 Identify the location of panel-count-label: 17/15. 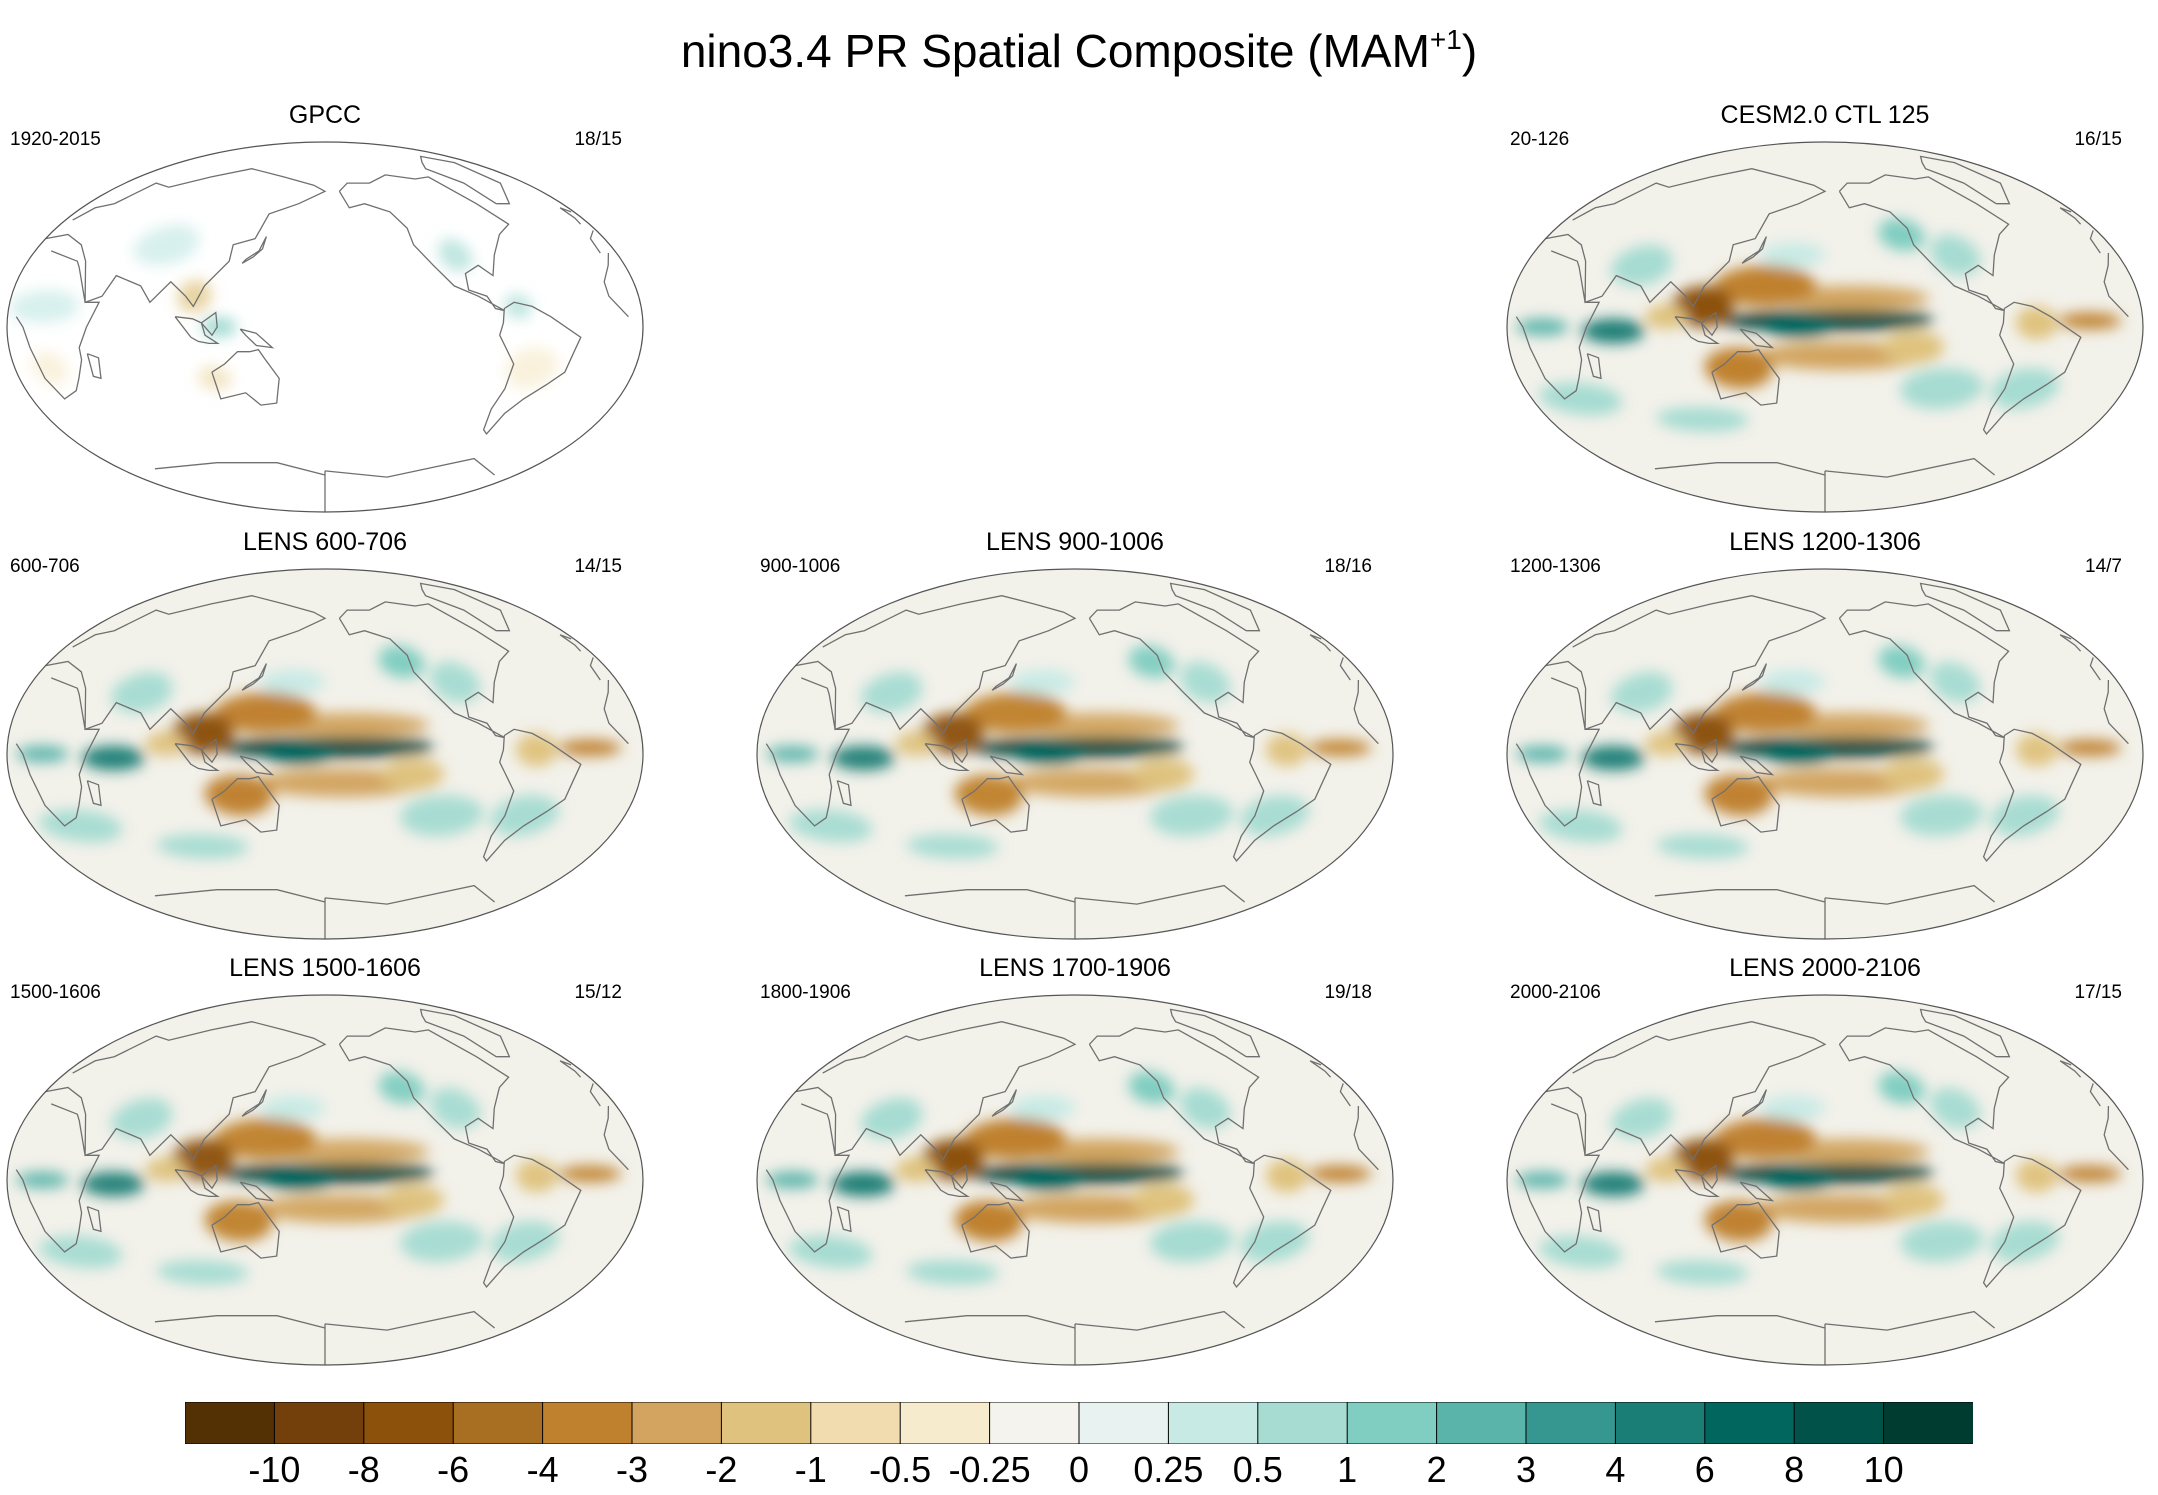
(2098, 992).